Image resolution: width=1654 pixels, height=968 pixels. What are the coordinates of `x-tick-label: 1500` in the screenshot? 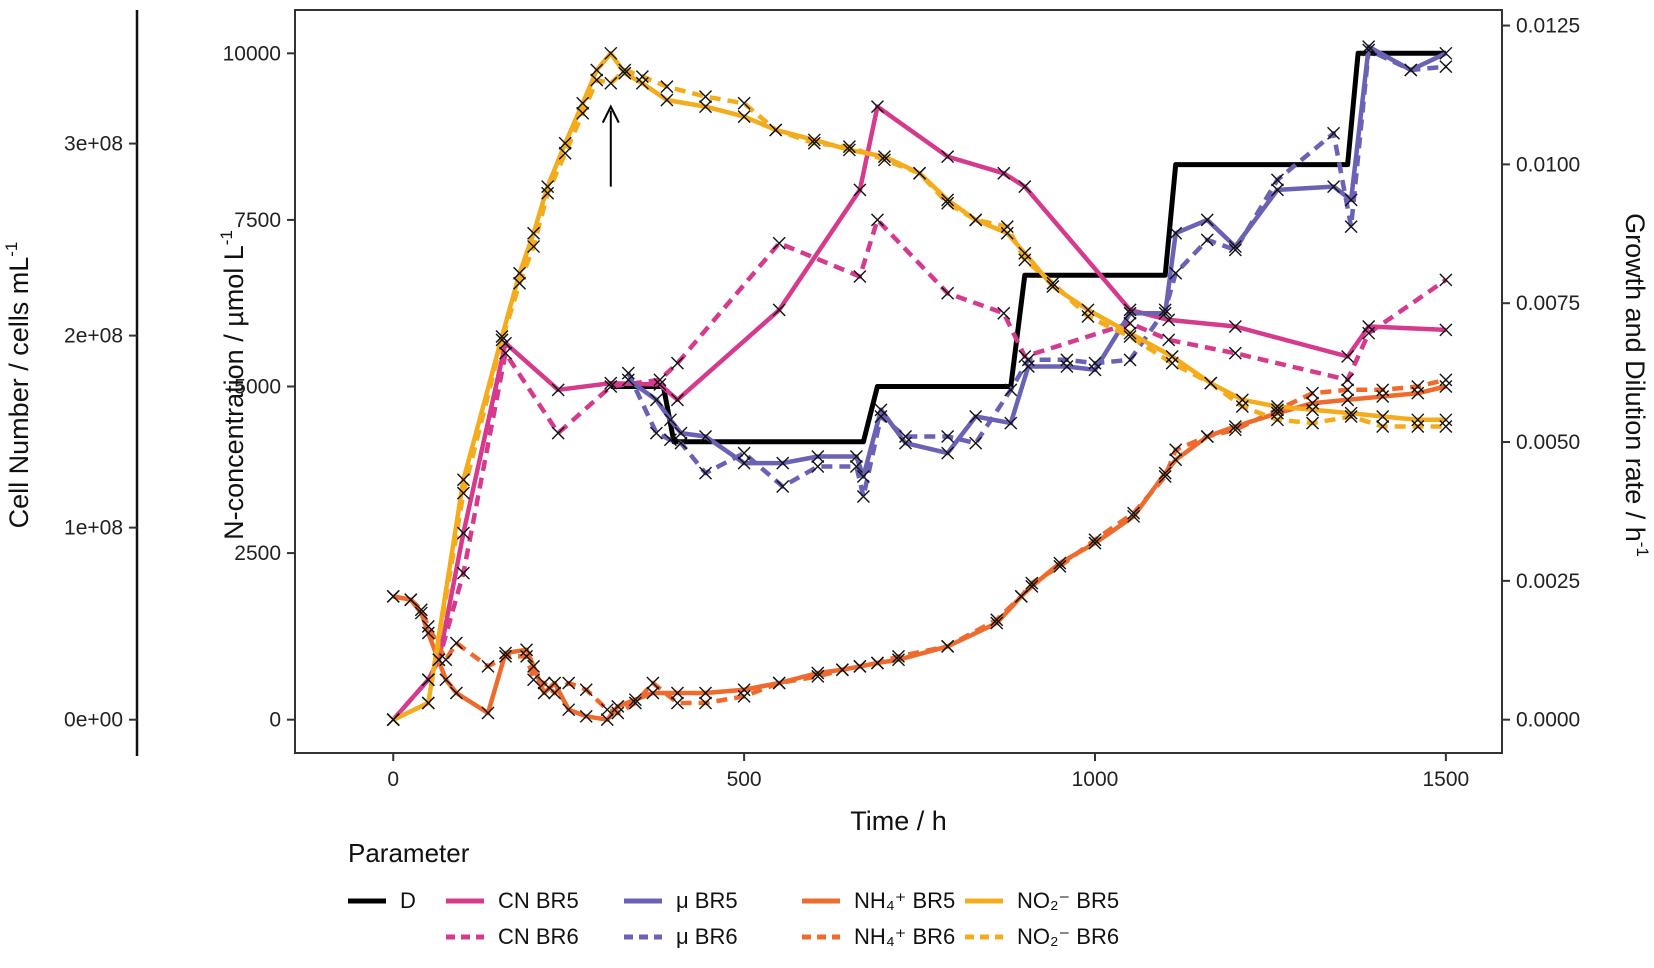 It's located at (1446, 779).